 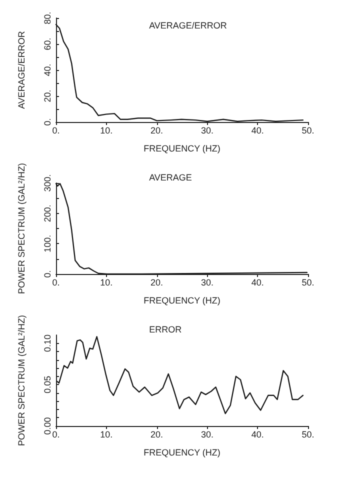 What do you see at coordinates (47, 18) in the screenshot?
I see `y-tick-label: 80.` at bounding box center [47, 18].